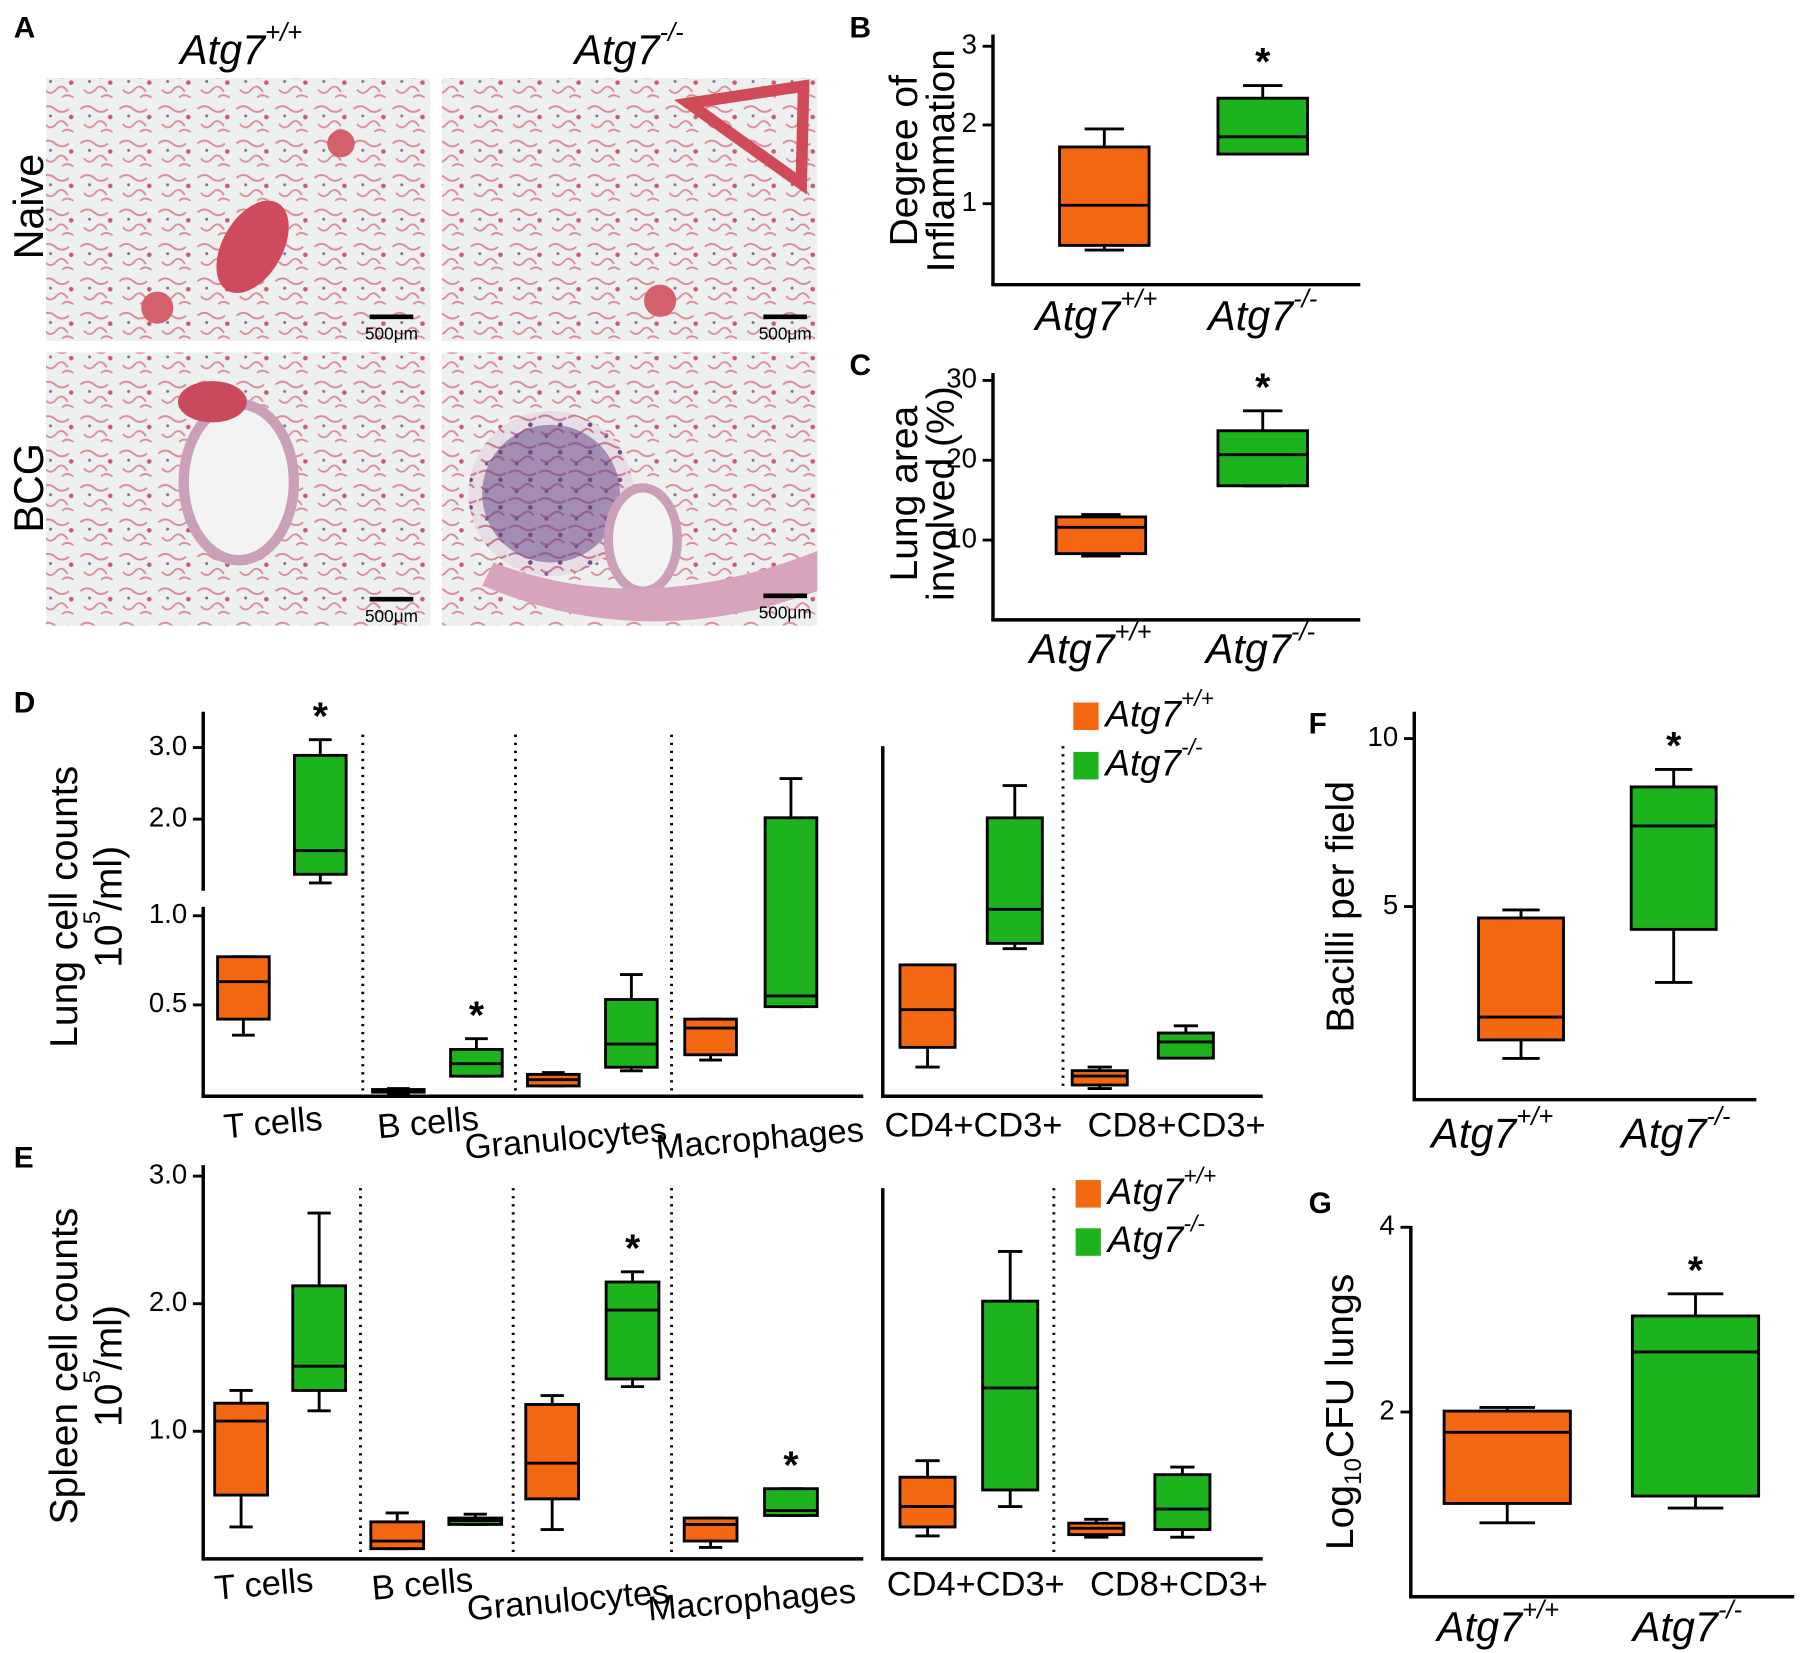  Describe the element at coordinates (1353, 1471) in the screenshot. I see `y-axis-label-part: 10` at that location.